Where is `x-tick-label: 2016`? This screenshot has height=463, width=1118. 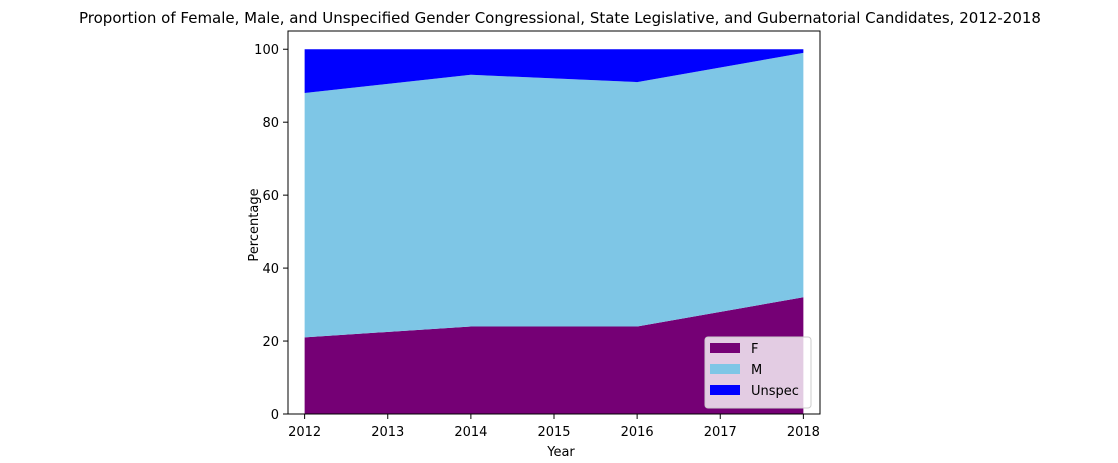 x-tick-label: 2016 is located at coordinates (637, 432).